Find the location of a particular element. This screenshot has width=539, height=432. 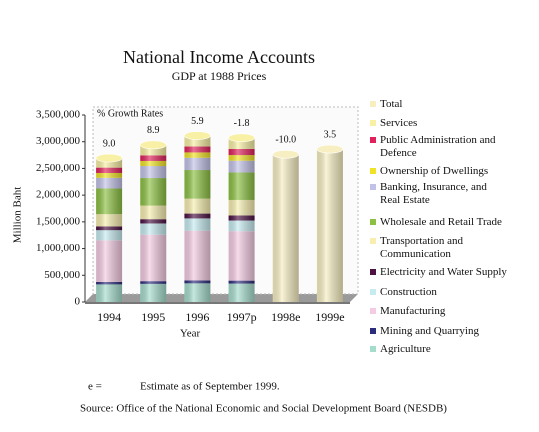

y-tick-label: 1,000,000 is located at coordinates (58, 248).